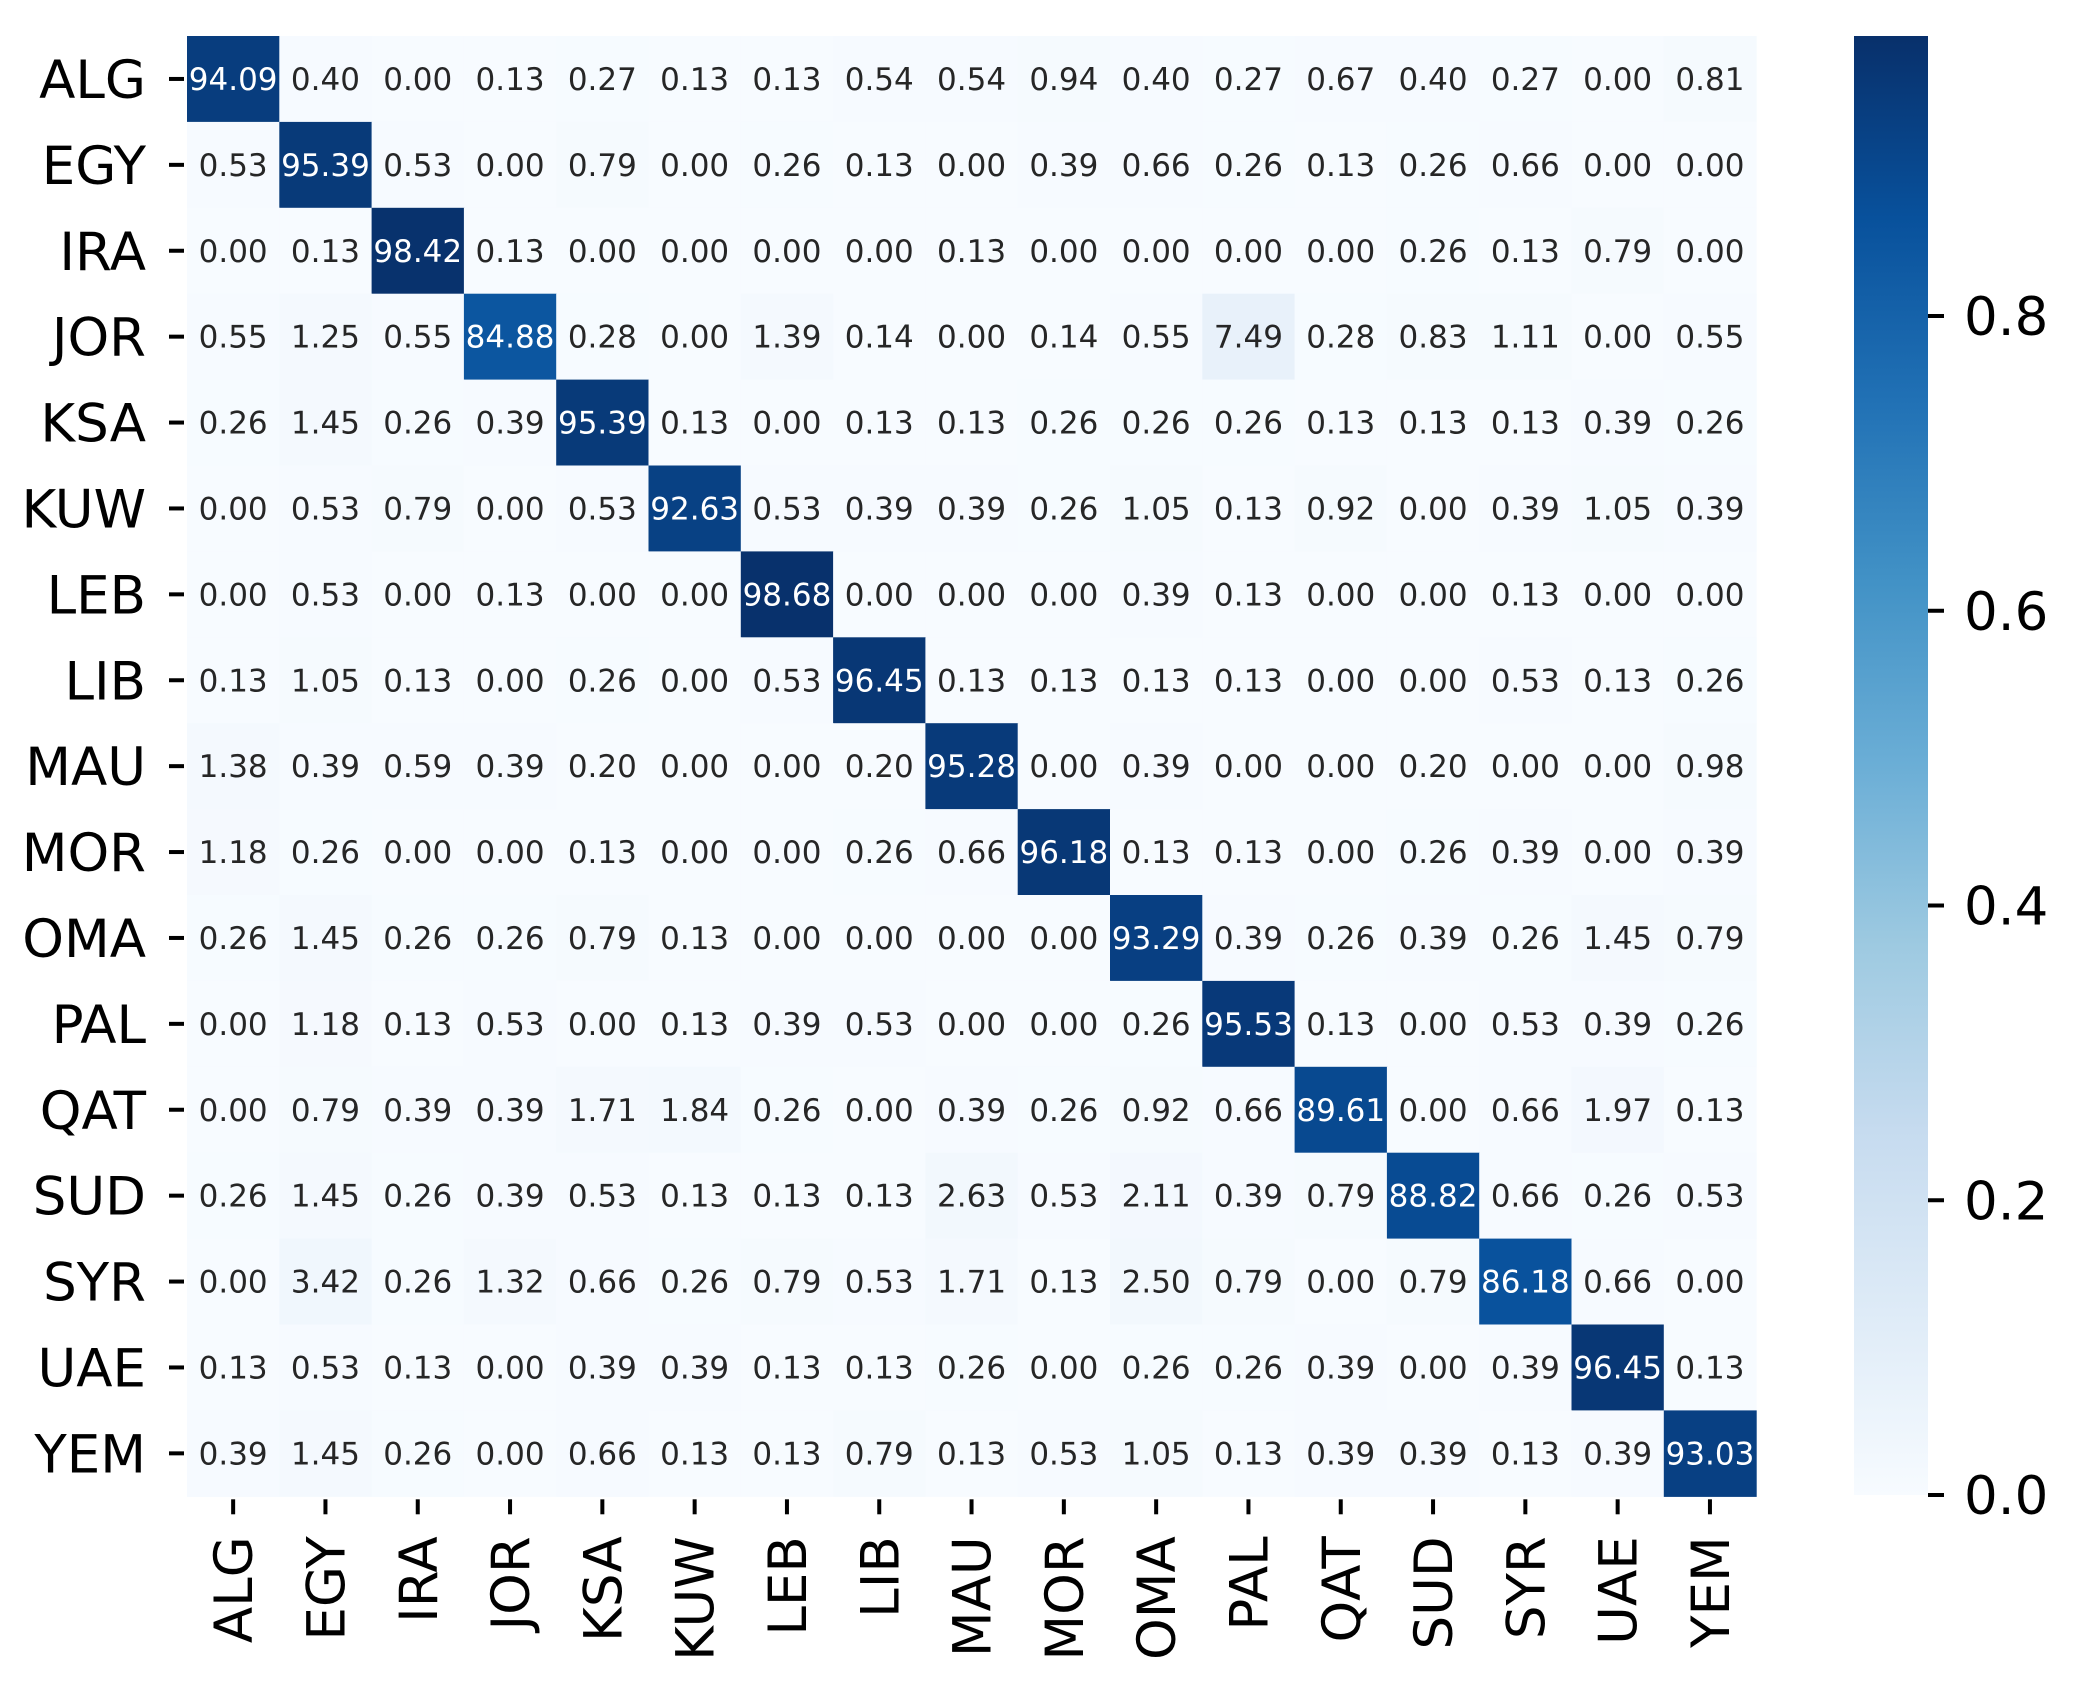  What do you see at coordinates (84, 853) in the screenshot?
I see `row-tick-label: MOR` at bounding box center [84, 853].